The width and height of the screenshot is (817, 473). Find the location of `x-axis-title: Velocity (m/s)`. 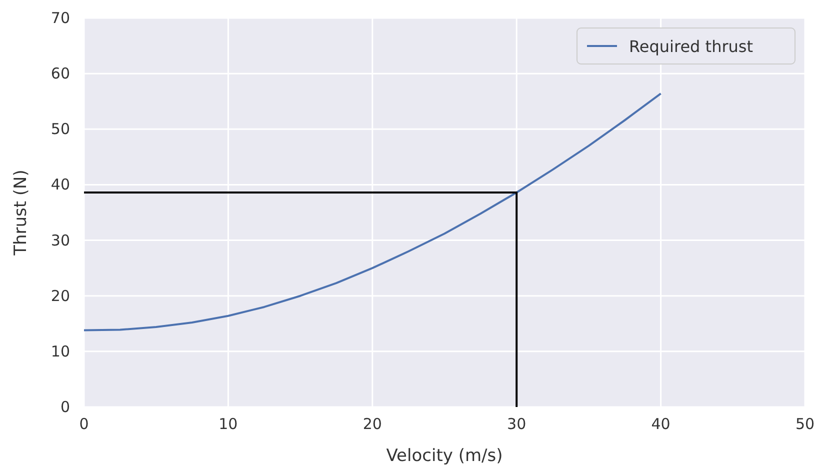

x-axis-title: Velocity (m/s) is located at coordinates (444, 456).